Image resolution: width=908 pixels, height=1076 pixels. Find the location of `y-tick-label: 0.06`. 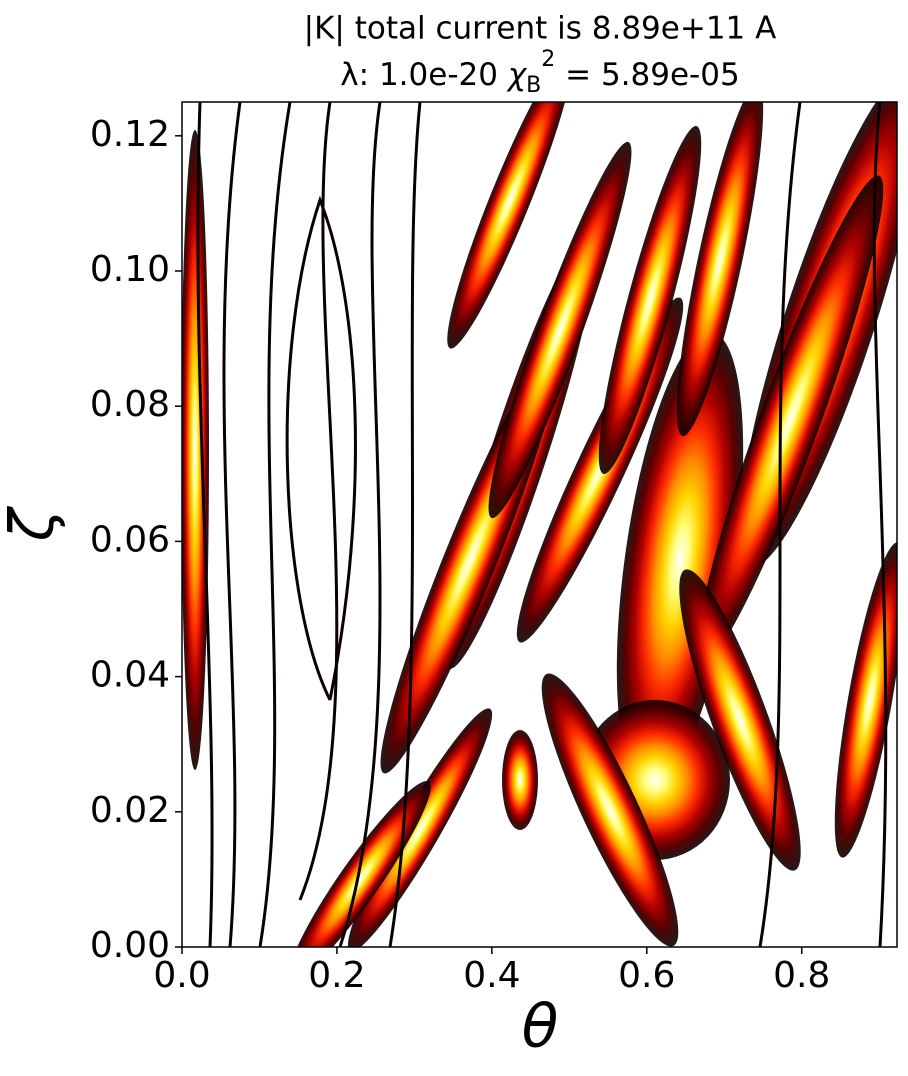

y-tick-label: 0.06 is located at coordinates (130, 539).